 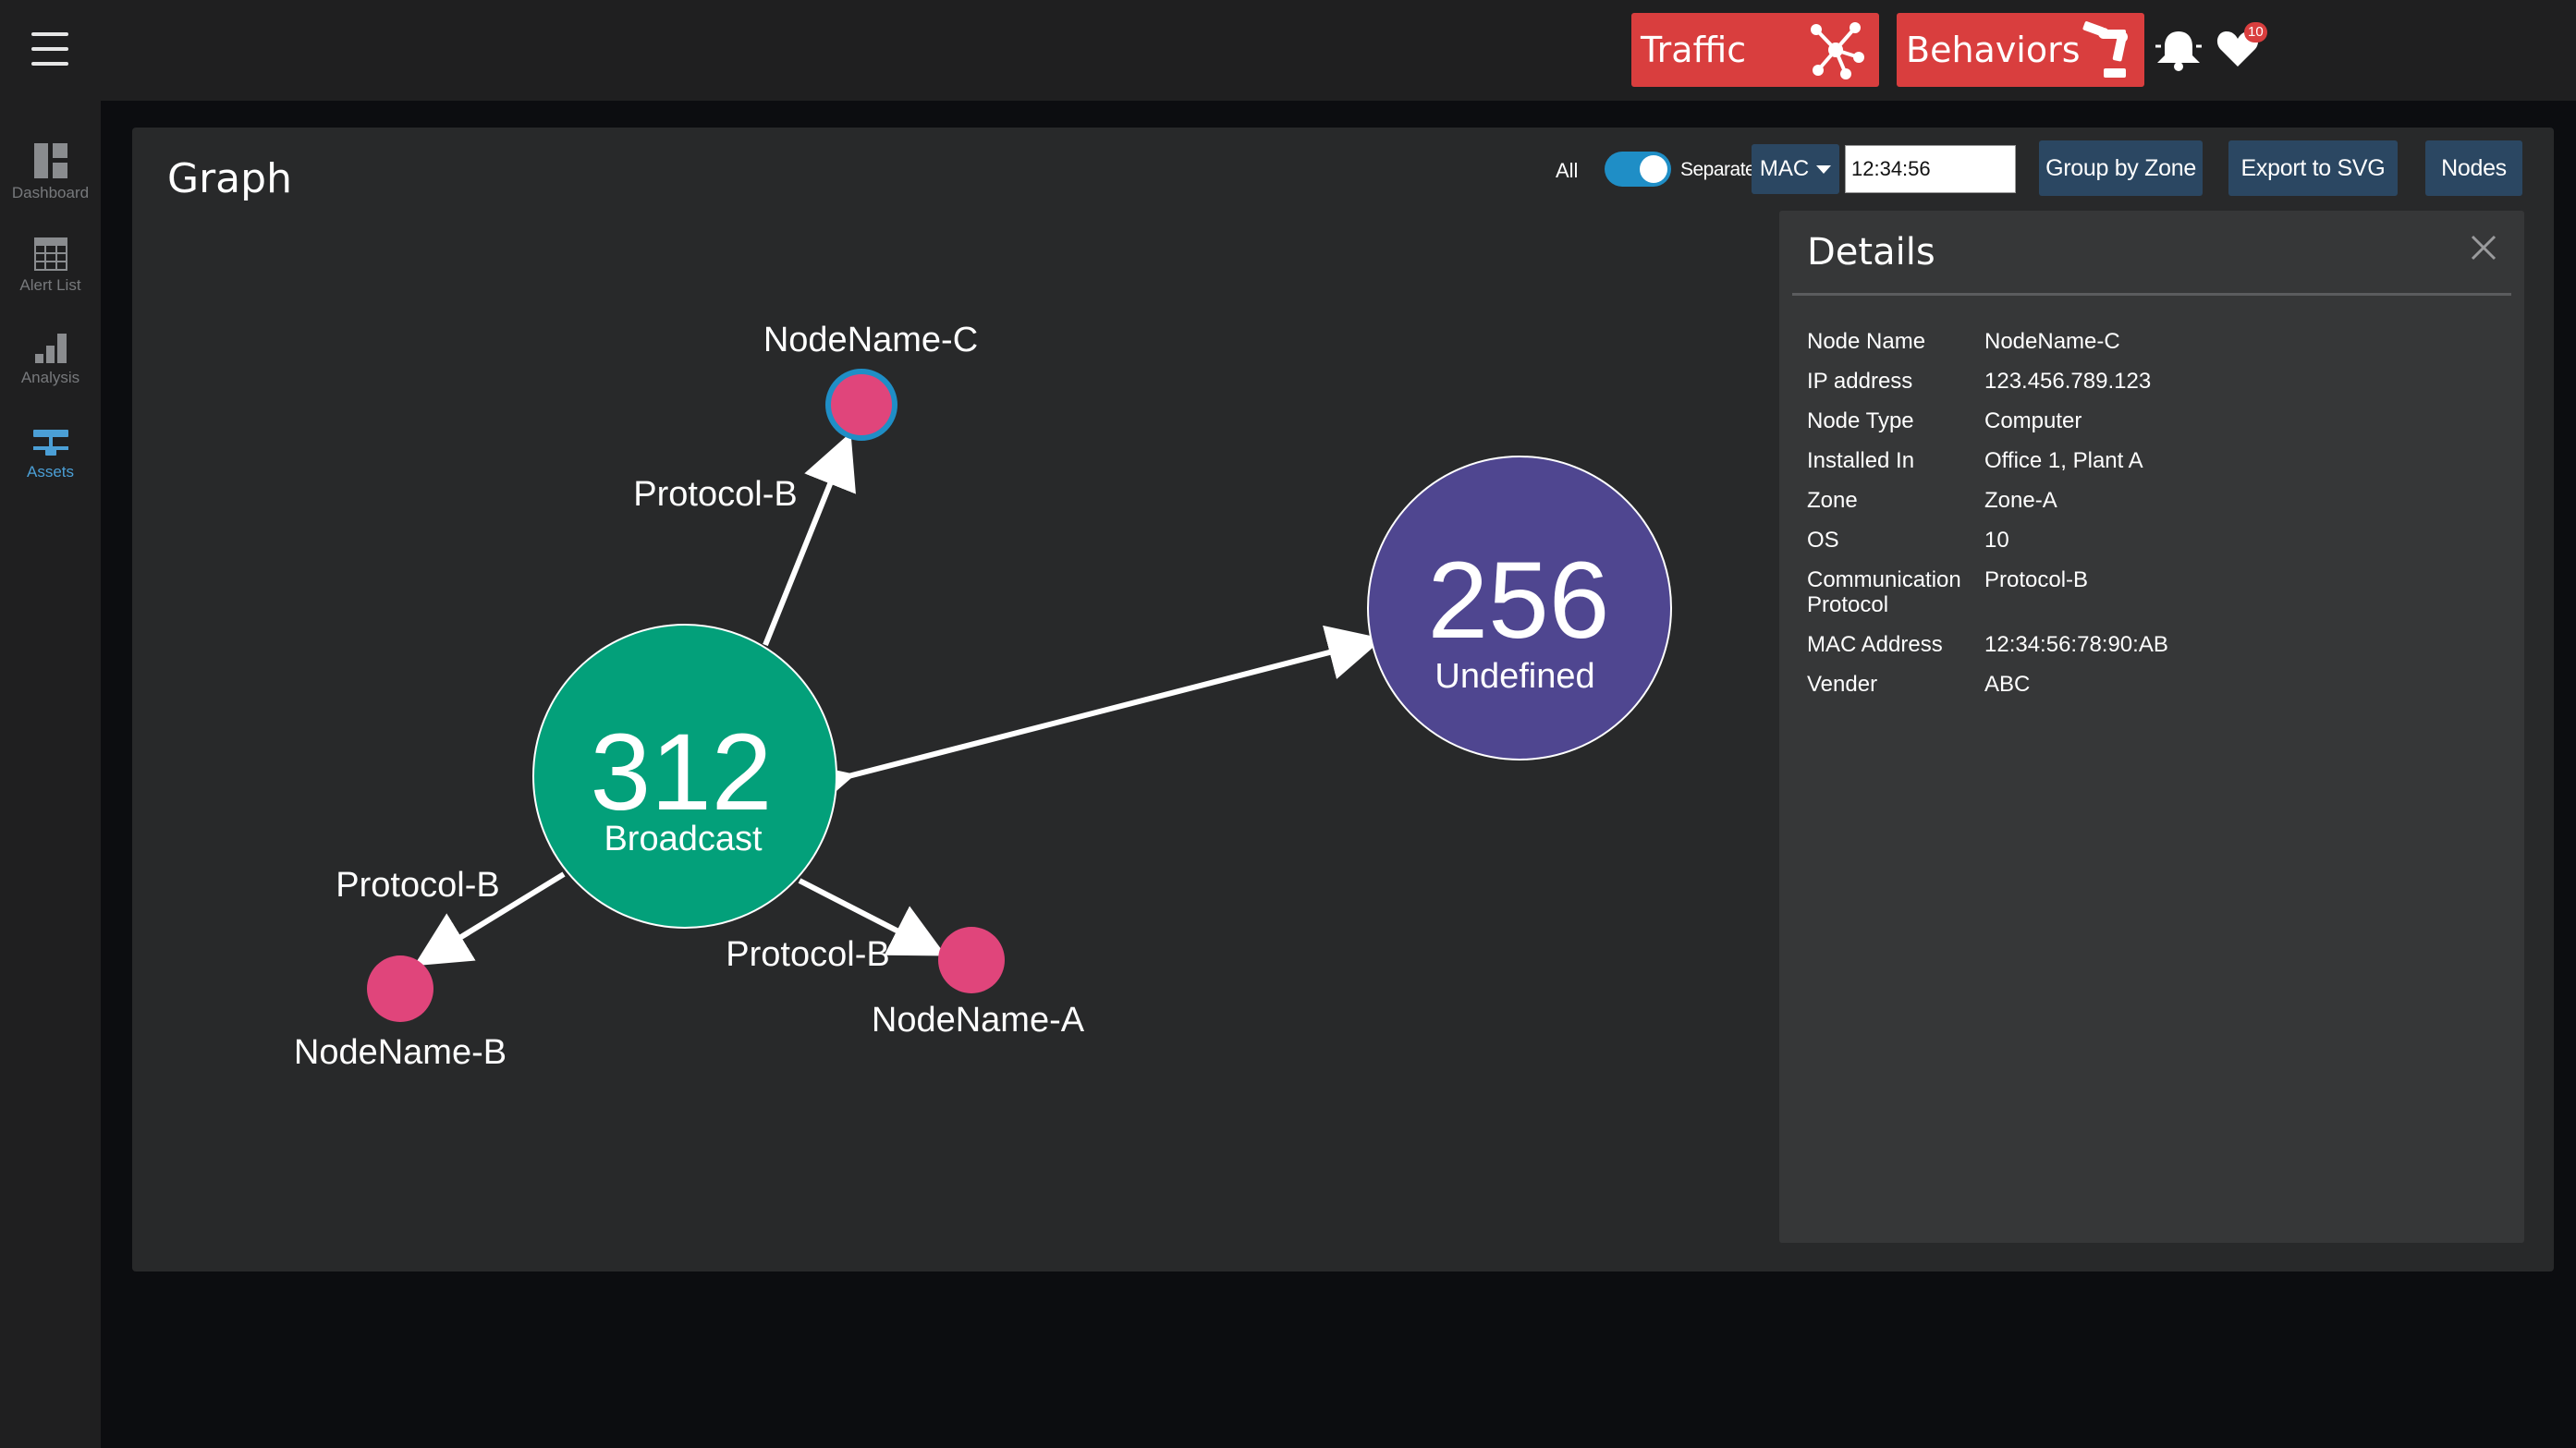 What do you see at coordinates (682, 773) in the screenshot?
I see `broadcast-count: 312` at bounding box center [682, 773].